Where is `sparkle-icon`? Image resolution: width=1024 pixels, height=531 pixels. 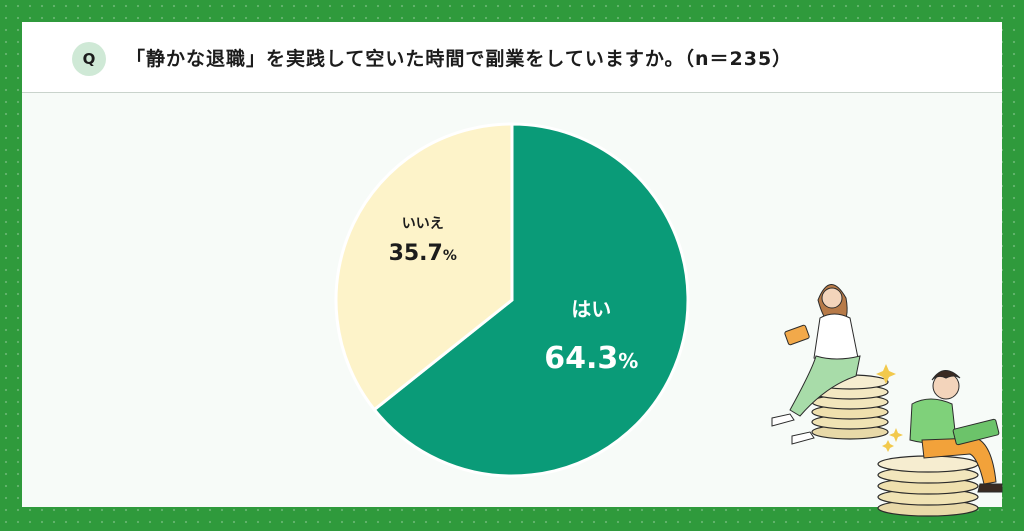 sparkle-icon is located at coordinates (889, 408).